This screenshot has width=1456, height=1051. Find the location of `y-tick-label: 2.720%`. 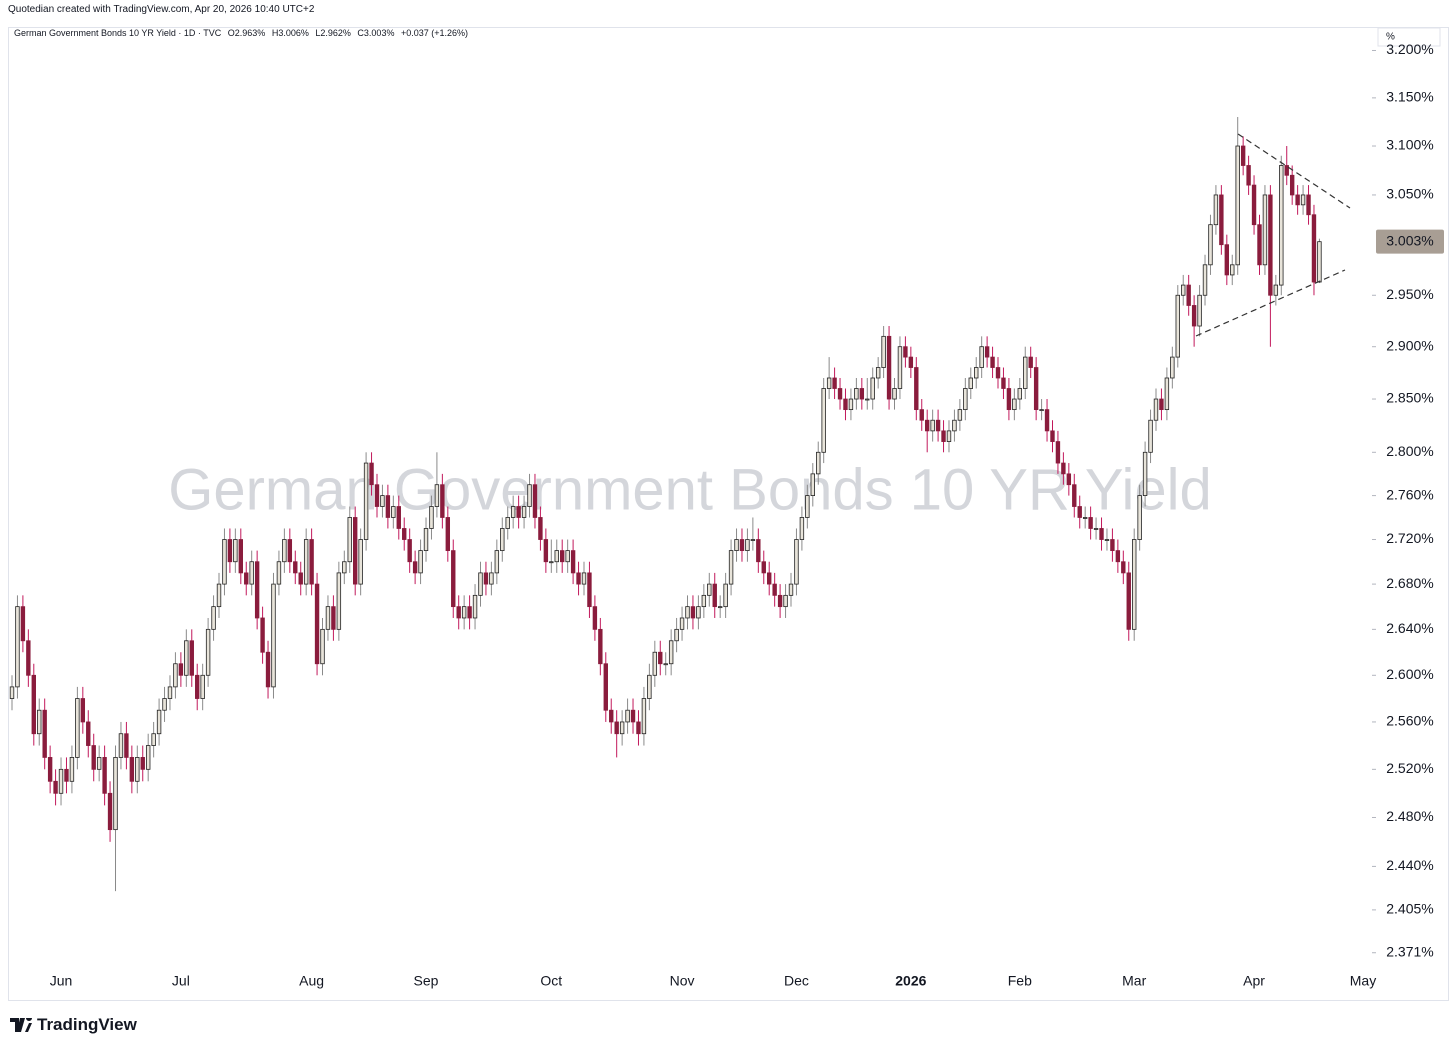

y-tick-label: 2.720% is located at coordinates (1409, 538).